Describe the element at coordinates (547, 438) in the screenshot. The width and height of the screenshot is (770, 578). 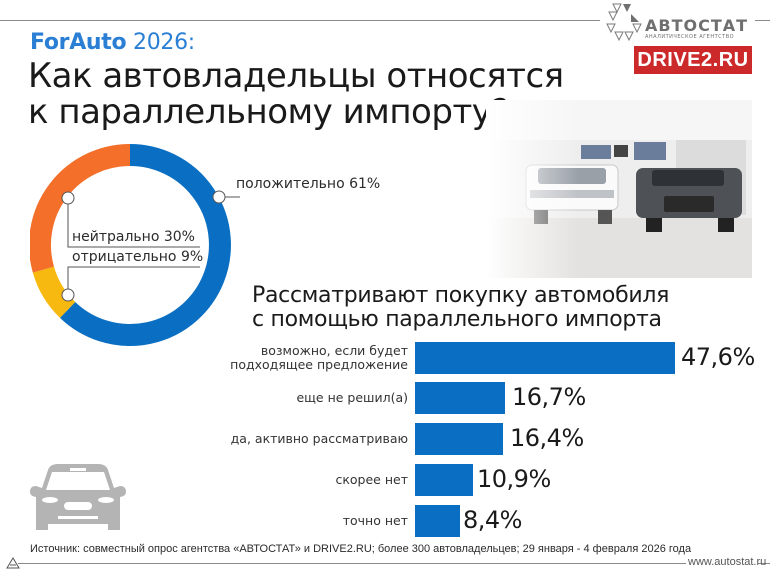
I see `bar-value: 16,4%` at that location.